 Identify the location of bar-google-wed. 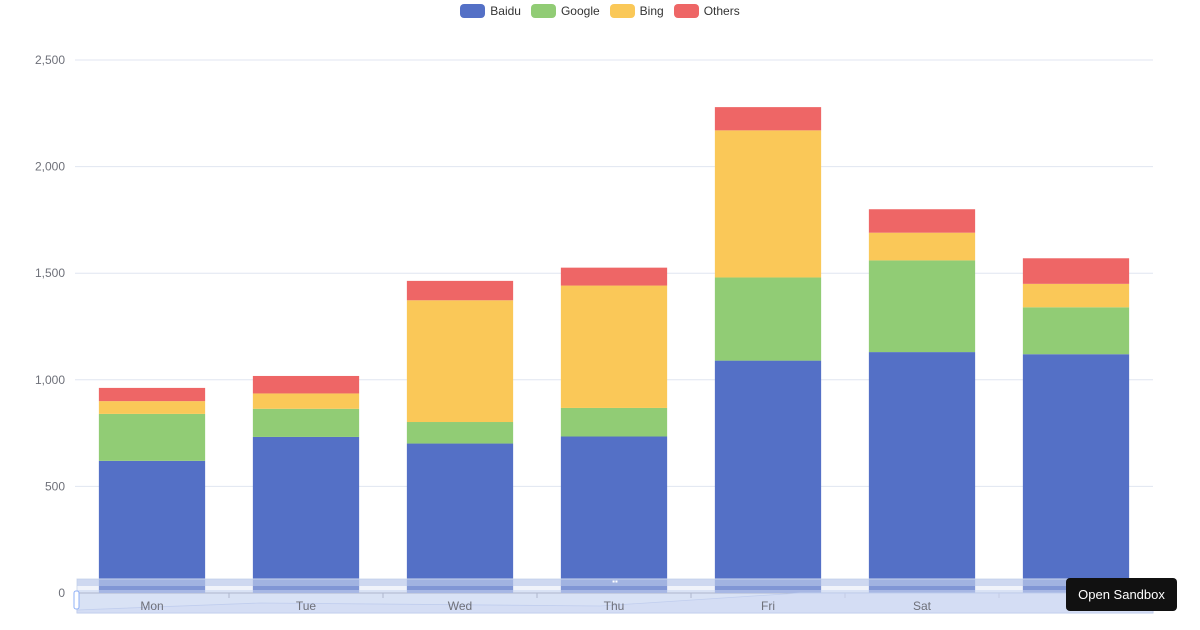
(460, 433).